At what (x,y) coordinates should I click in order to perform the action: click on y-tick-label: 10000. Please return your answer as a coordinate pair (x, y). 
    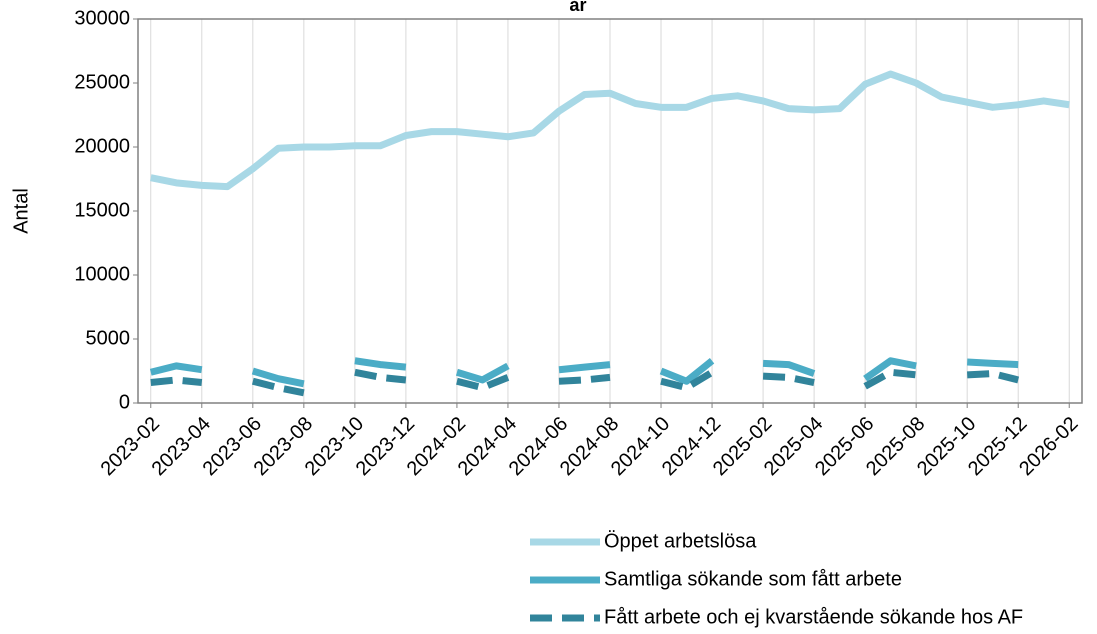
    Looking at the image, I should click on (102, 274).